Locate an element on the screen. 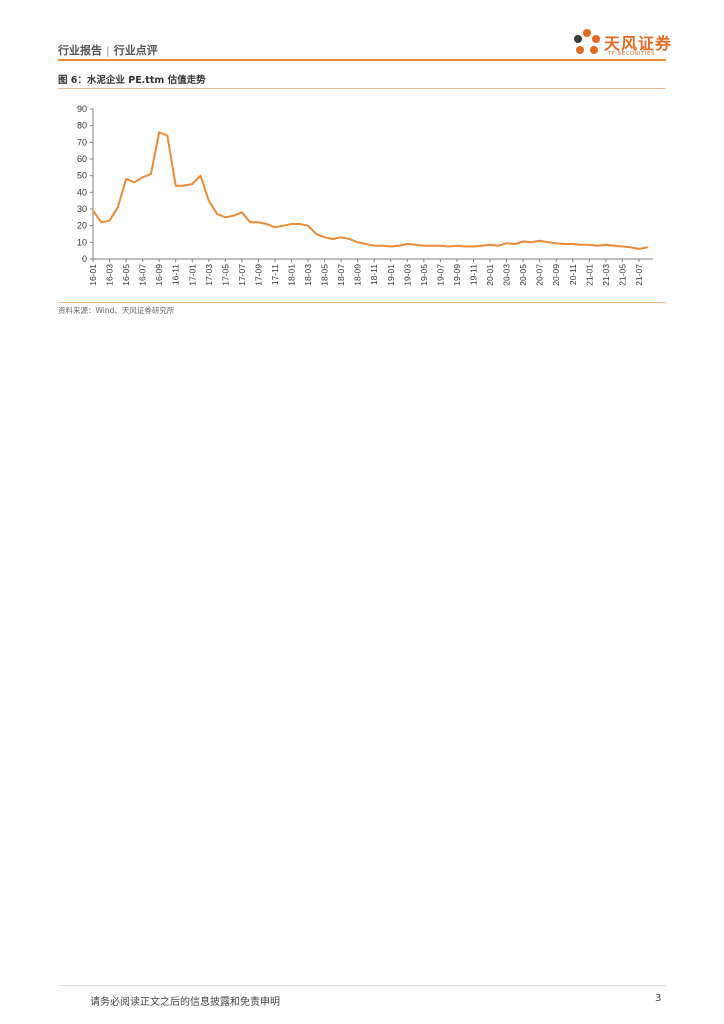  x-tick-label: 20-09 is located at coordinates (556, 275).